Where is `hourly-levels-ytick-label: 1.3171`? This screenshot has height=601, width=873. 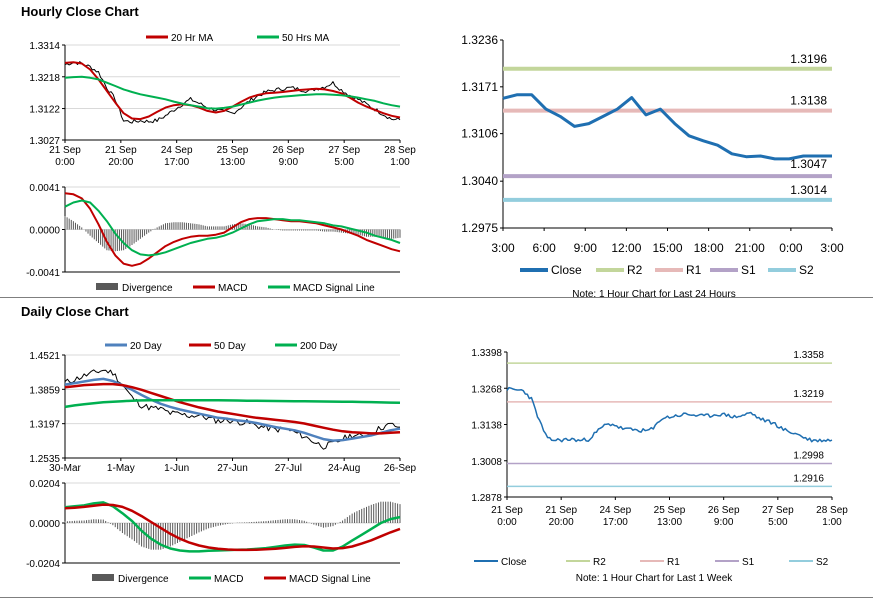 hourly-levels-ytick-label: 1.3171 is located at coordinates (479, 87).